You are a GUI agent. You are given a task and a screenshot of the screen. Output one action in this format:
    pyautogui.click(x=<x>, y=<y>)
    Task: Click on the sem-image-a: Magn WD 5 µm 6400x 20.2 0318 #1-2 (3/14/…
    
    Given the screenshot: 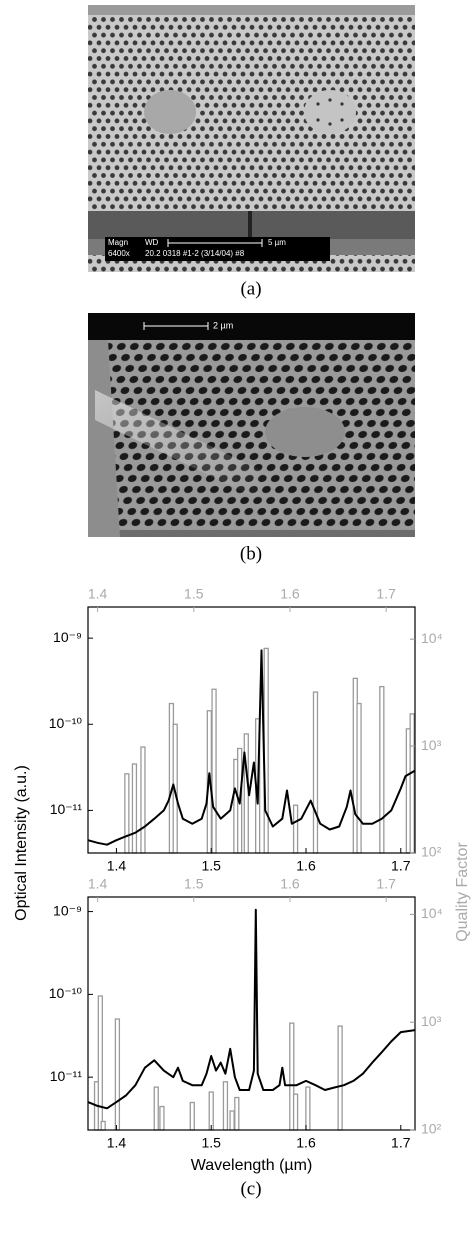 What is the action you would take?
    pyautogui.click(x=251, y=138)
    